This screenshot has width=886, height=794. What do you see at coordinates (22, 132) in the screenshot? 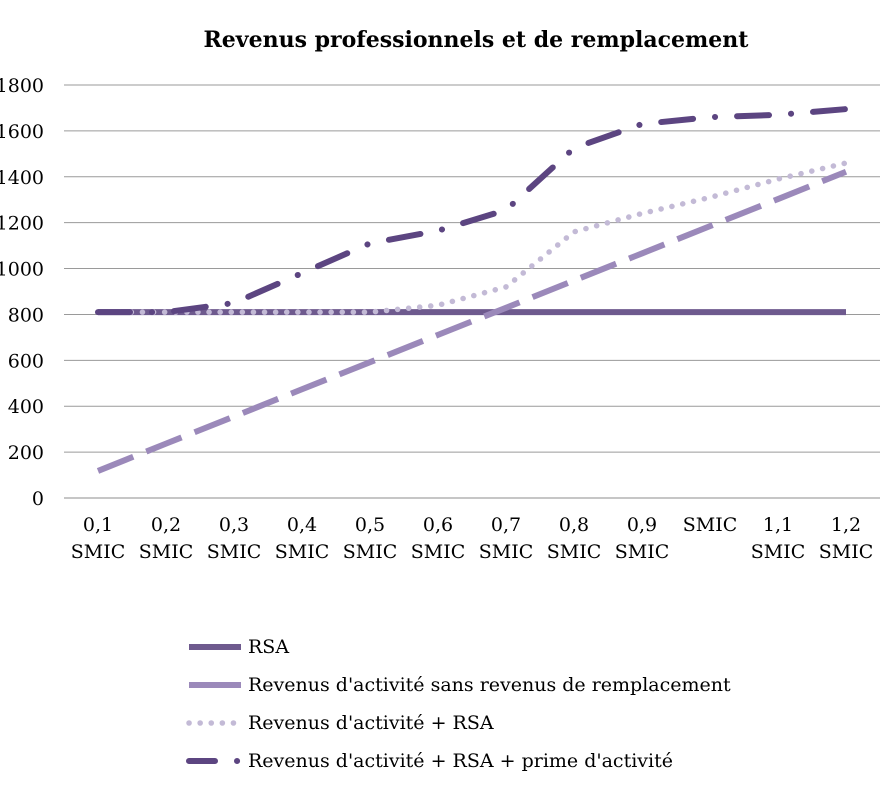
I see `y-tick-label: 1600` at bounding box center [22, 132].